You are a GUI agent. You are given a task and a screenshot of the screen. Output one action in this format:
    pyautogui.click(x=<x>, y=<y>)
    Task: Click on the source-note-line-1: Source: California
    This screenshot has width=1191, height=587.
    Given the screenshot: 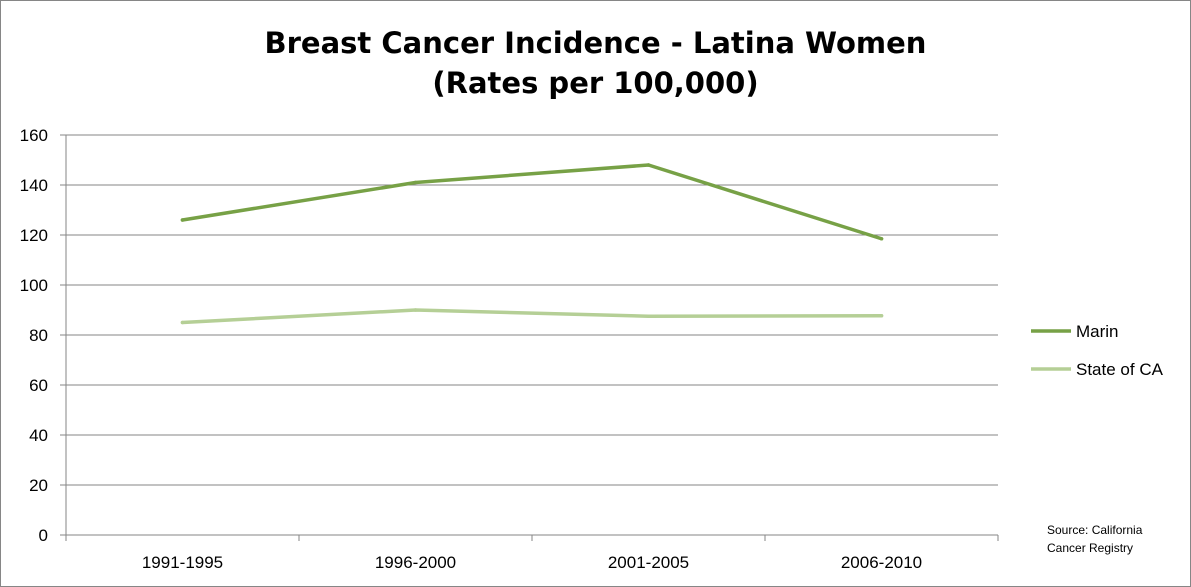 What is the action you would take?
    pyautogui.click(x=1095, y=530)
    